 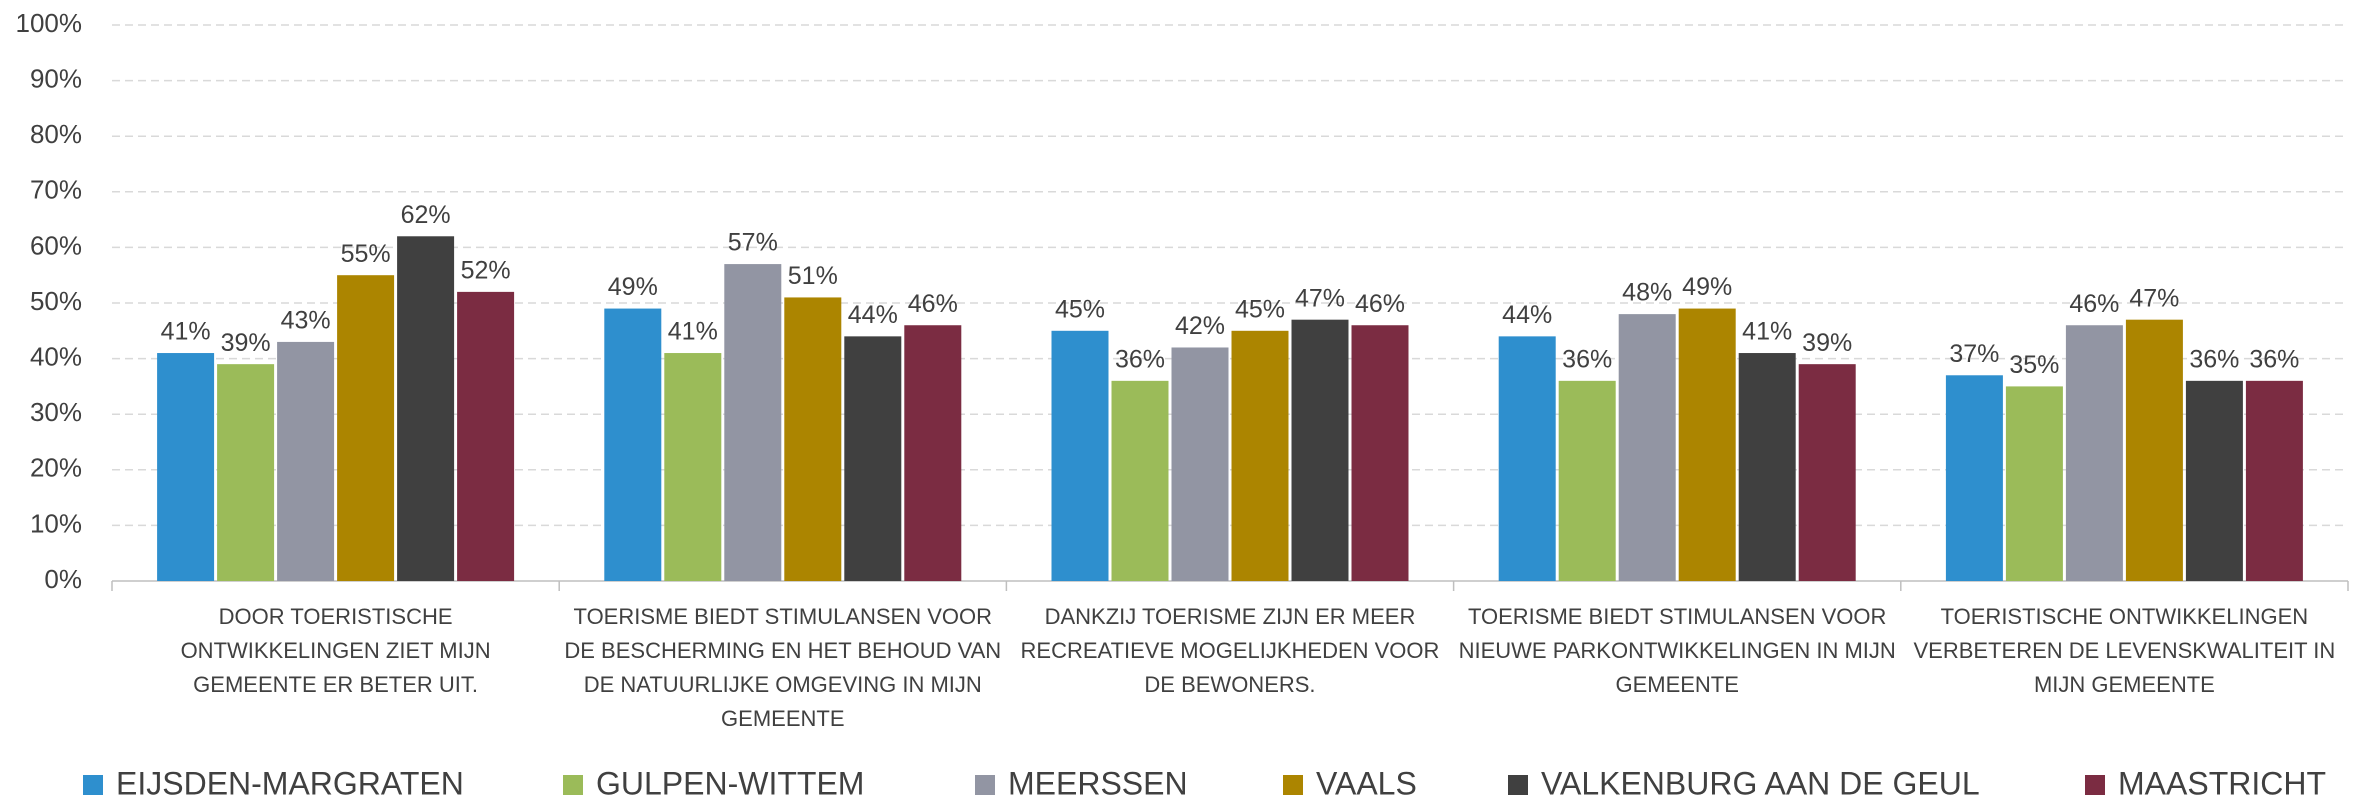 What do you see at coordinates (56, 134) in the screenshot?
I see `y-tick-label: 80%` at bounding box center [56, 134].